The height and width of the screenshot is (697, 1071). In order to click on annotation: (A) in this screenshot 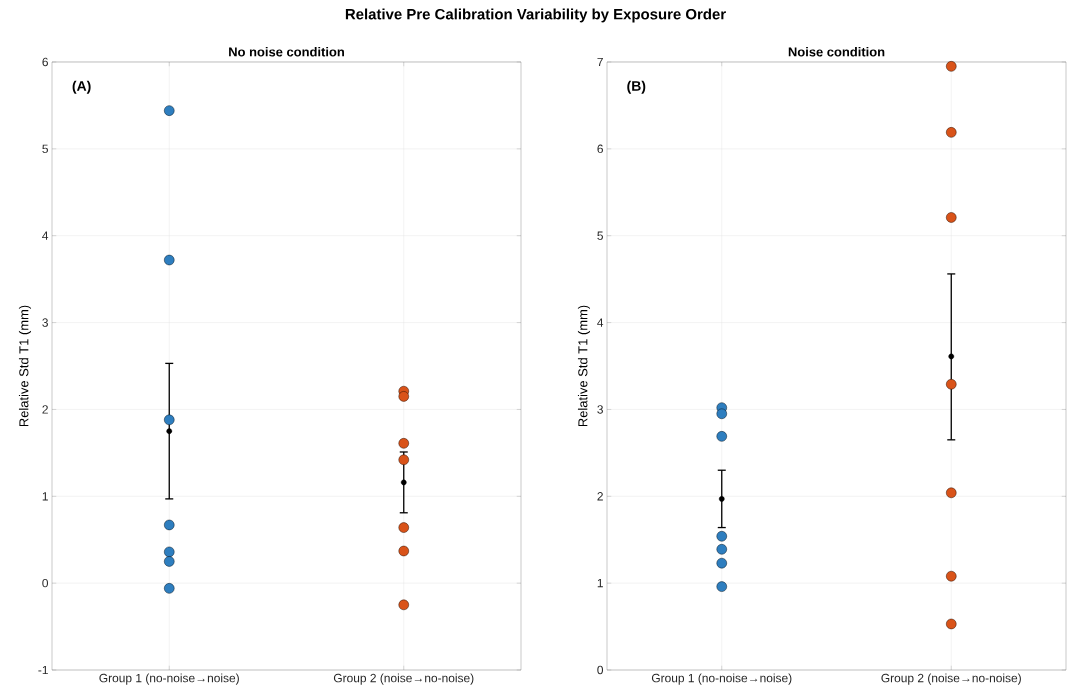, I will do `click(81, 87)`.